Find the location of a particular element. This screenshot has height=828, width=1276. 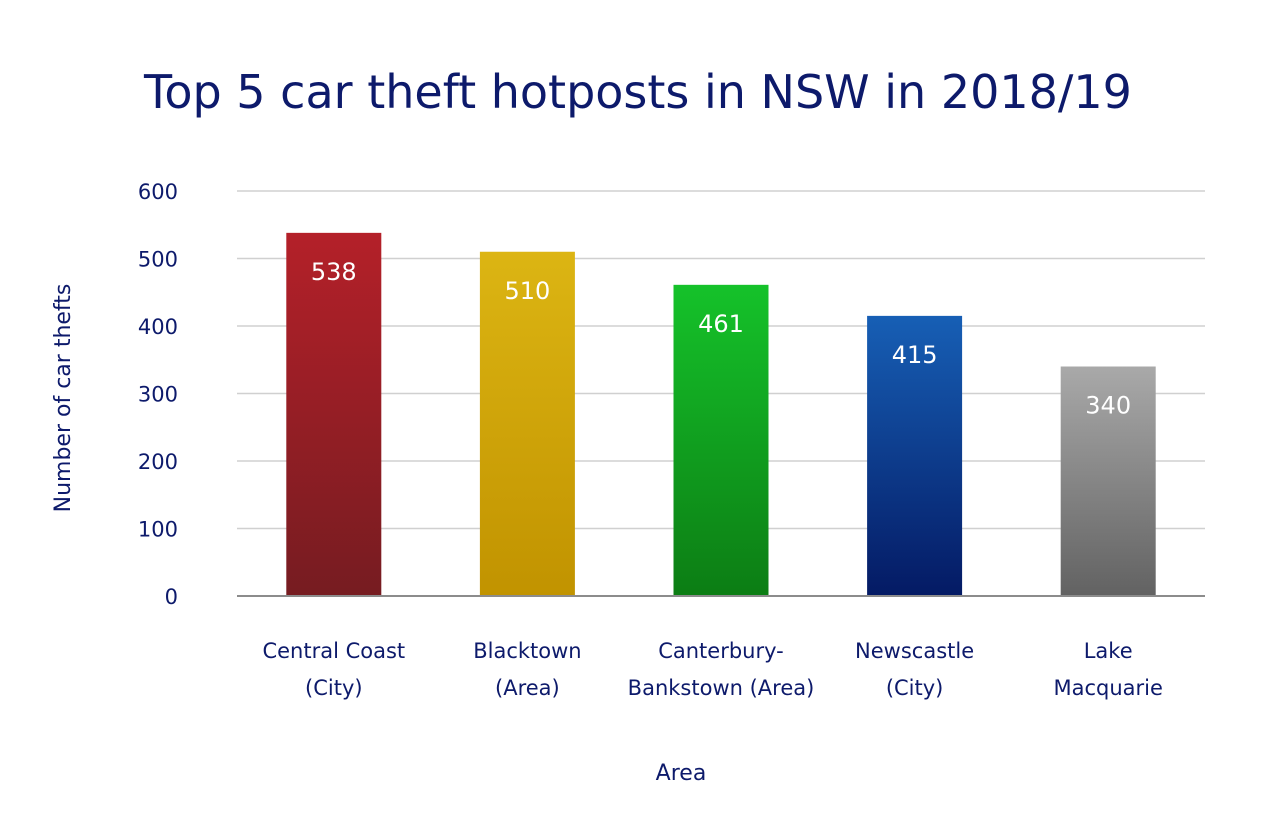

x-axis-label: Area is located at coordinates (681, 773).